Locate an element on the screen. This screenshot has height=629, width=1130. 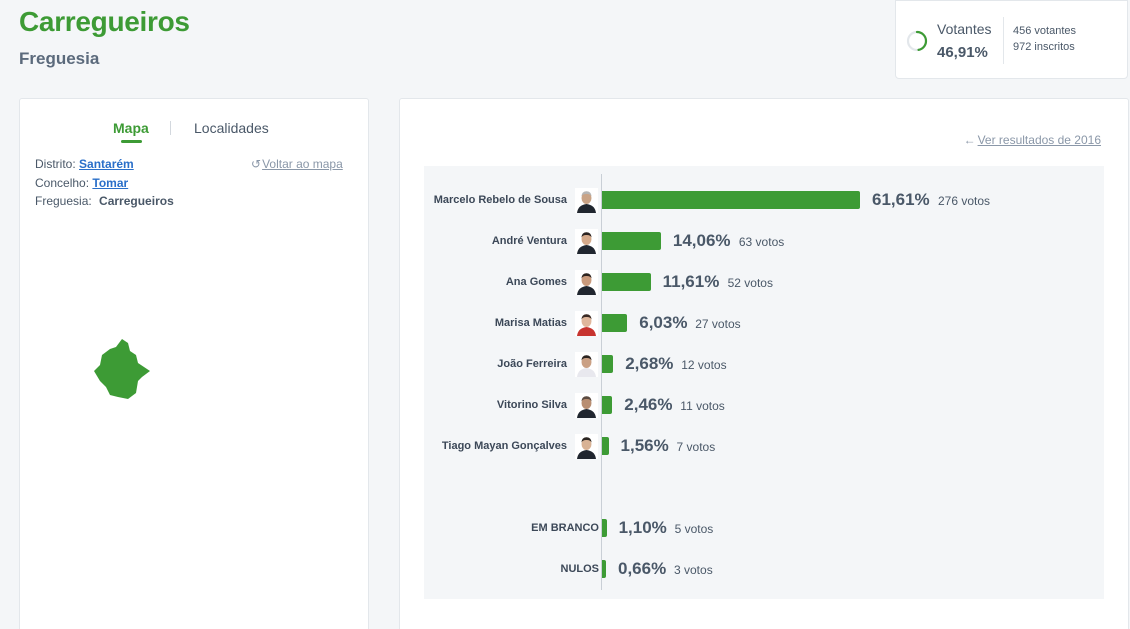
progress-ring-icon is located at coordinates (917, 41).